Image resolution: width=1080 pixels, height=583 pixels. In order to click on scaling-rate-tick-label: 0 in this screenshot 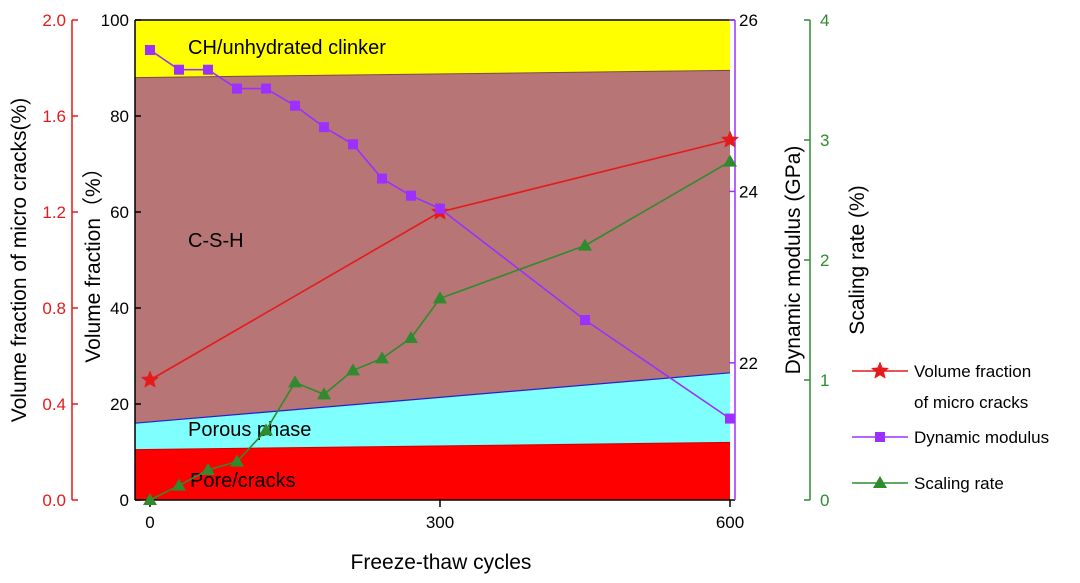, I will do `click(824, 500)`.